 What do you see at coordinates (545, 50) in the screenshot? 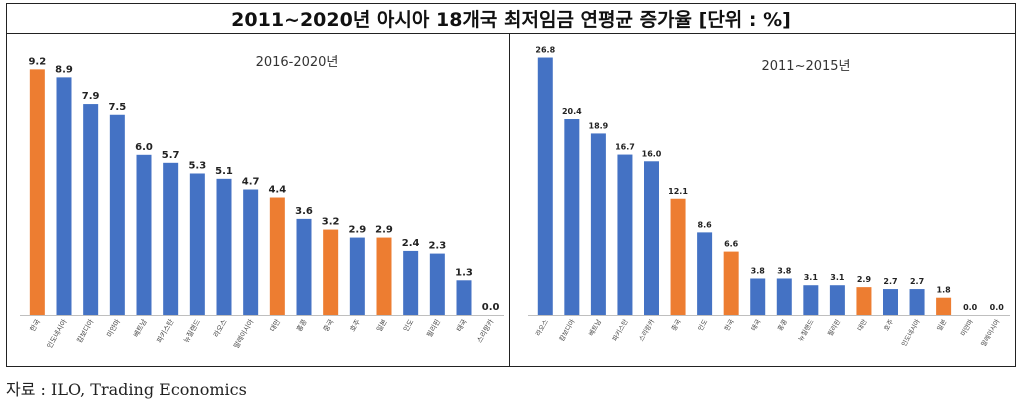
I see `data-label: 26.8` at bounding box center [545, 50].